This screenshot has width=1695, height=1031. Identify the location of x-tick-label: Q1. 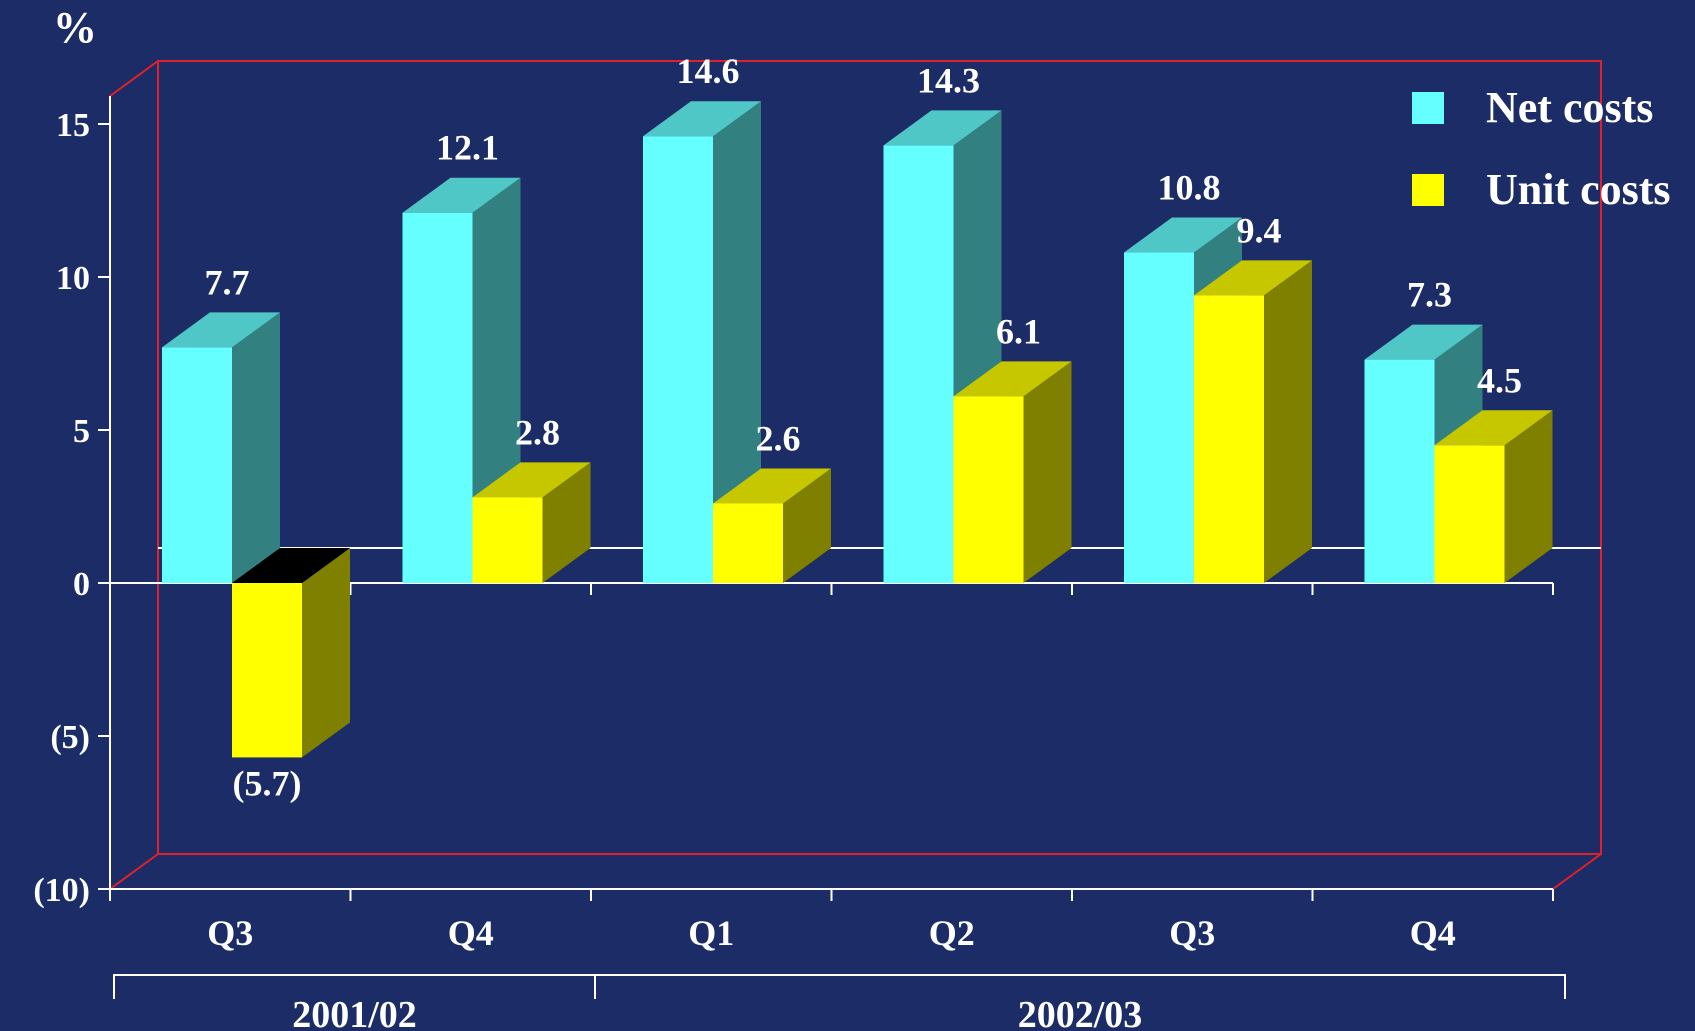
(711, 933).